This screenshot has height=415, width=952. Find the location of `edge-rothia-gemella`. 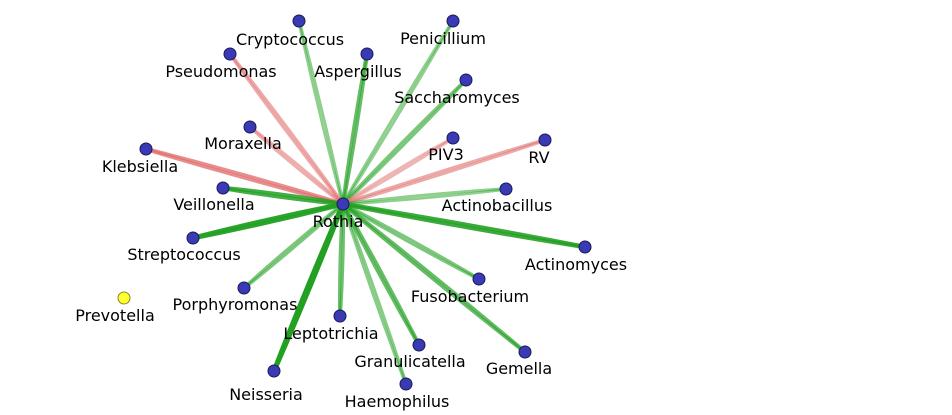

edge-rothia-gemella is located at coordinates (434, 278).